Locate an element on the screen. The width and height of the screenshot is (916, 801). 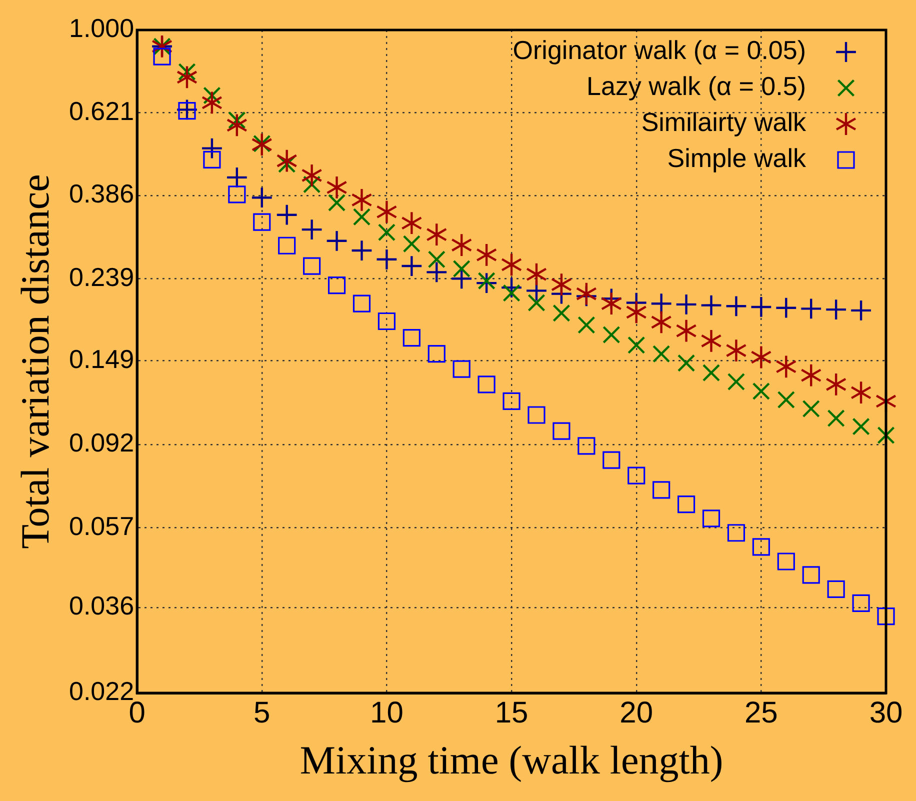
y-axis-title: Total variation distance is located at coordinates (35, 361).